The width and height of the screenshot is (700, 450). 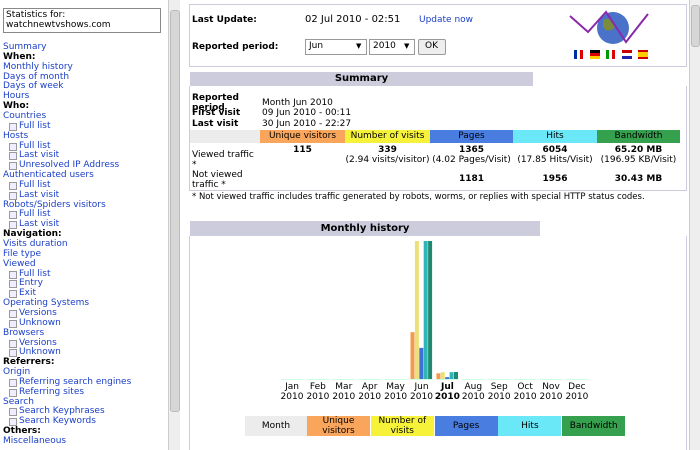 I want to click on month-label: Dec, so click(x=577, y=387).